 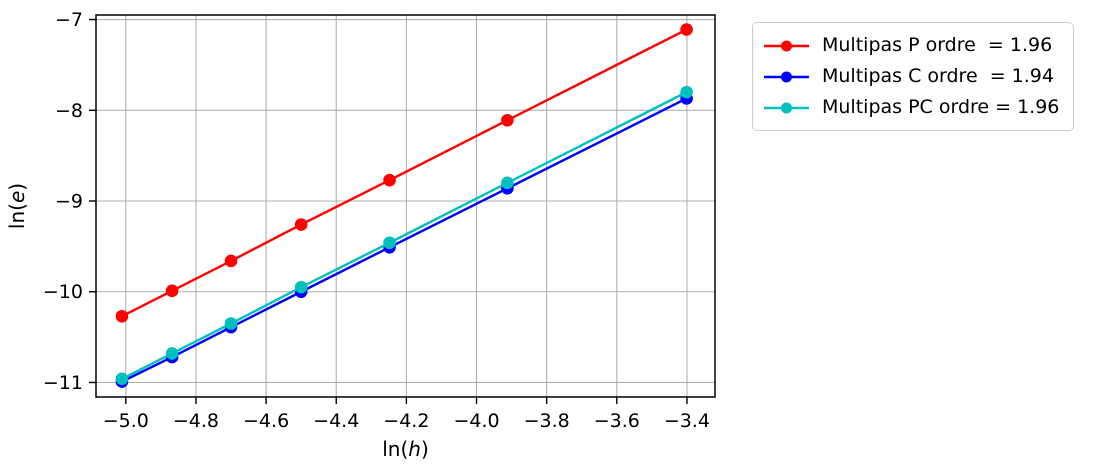 What do you see at coordinates (336, 421) in the screenshot?
I see `x-tick-label: −4.4` at bounding box center [336, 421].